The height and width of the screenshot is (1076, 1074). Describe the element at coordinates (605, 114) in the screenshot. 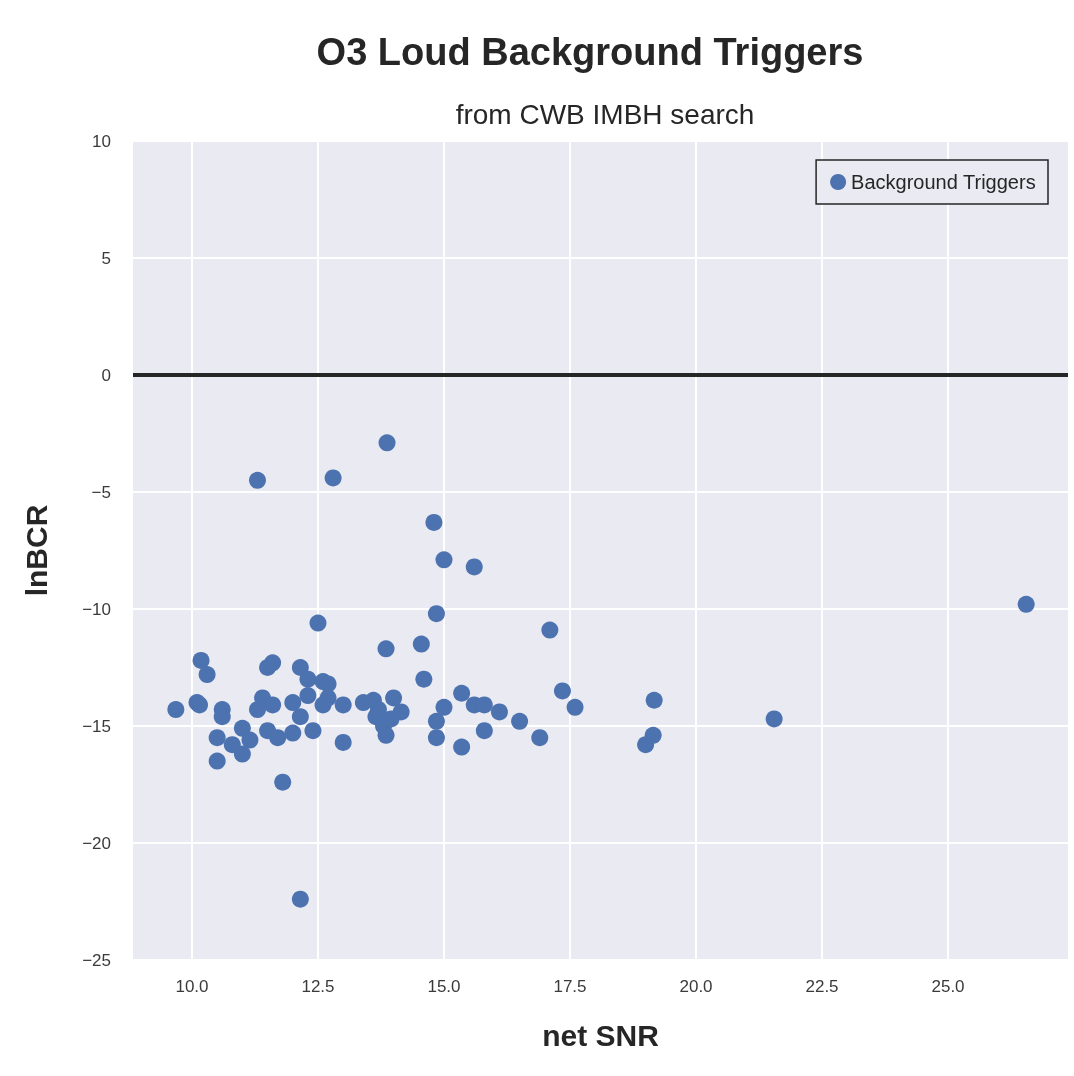

I see `chart-subtitle: from CWB IMBH search` at that location.